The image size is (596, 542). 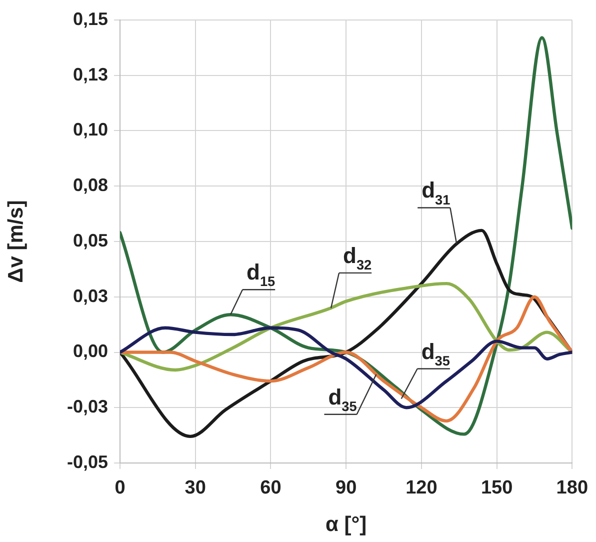 I want to click on y-tick-label: 0,13, so click(x=90, y=74).